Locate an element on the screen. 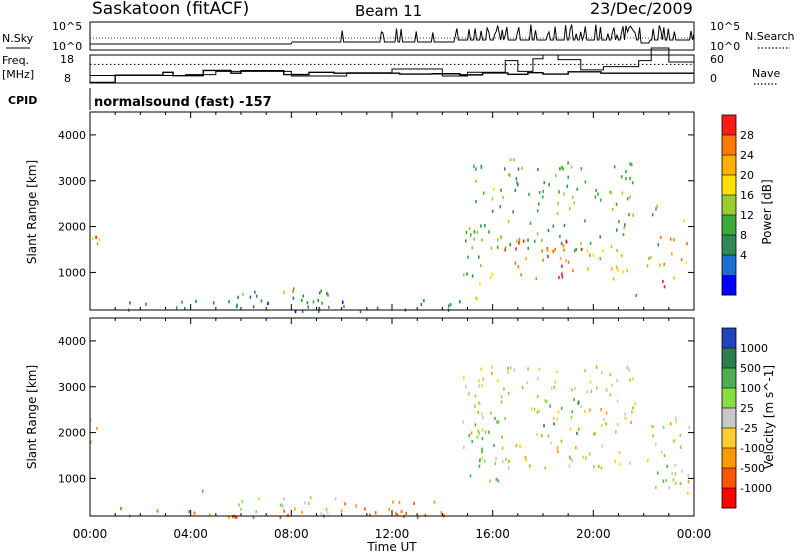 The width and height of the screenshot is (800, 554). power-ytick-label: 2000 is located at coordinates (72, 227).